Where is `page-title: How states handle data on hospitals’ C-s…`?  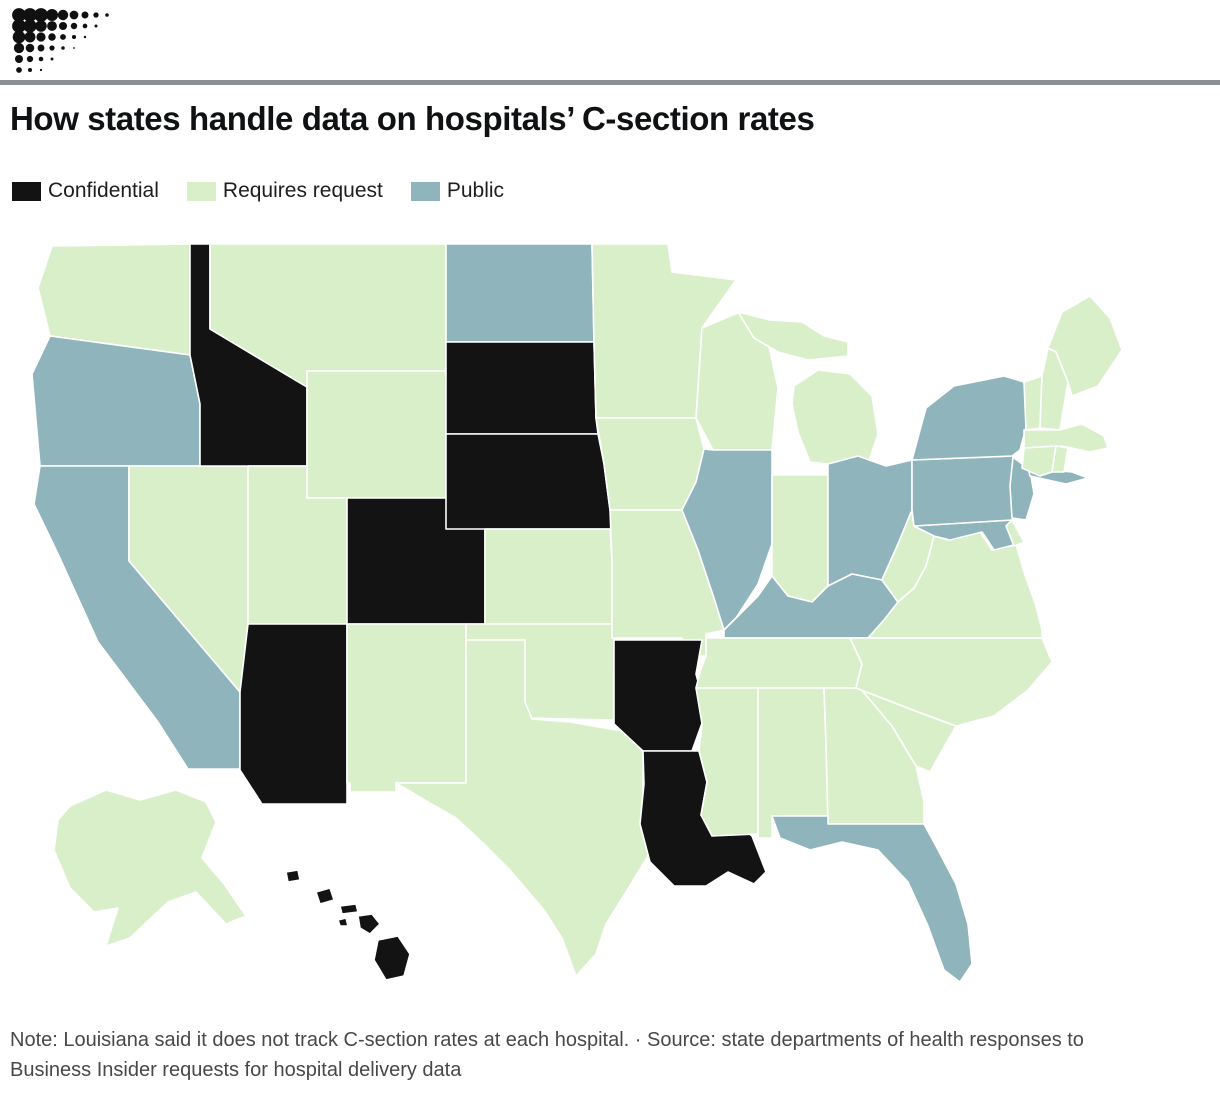 page-title: How states handle data on hospitals’ C-s… is located at coordinates (412, 118).